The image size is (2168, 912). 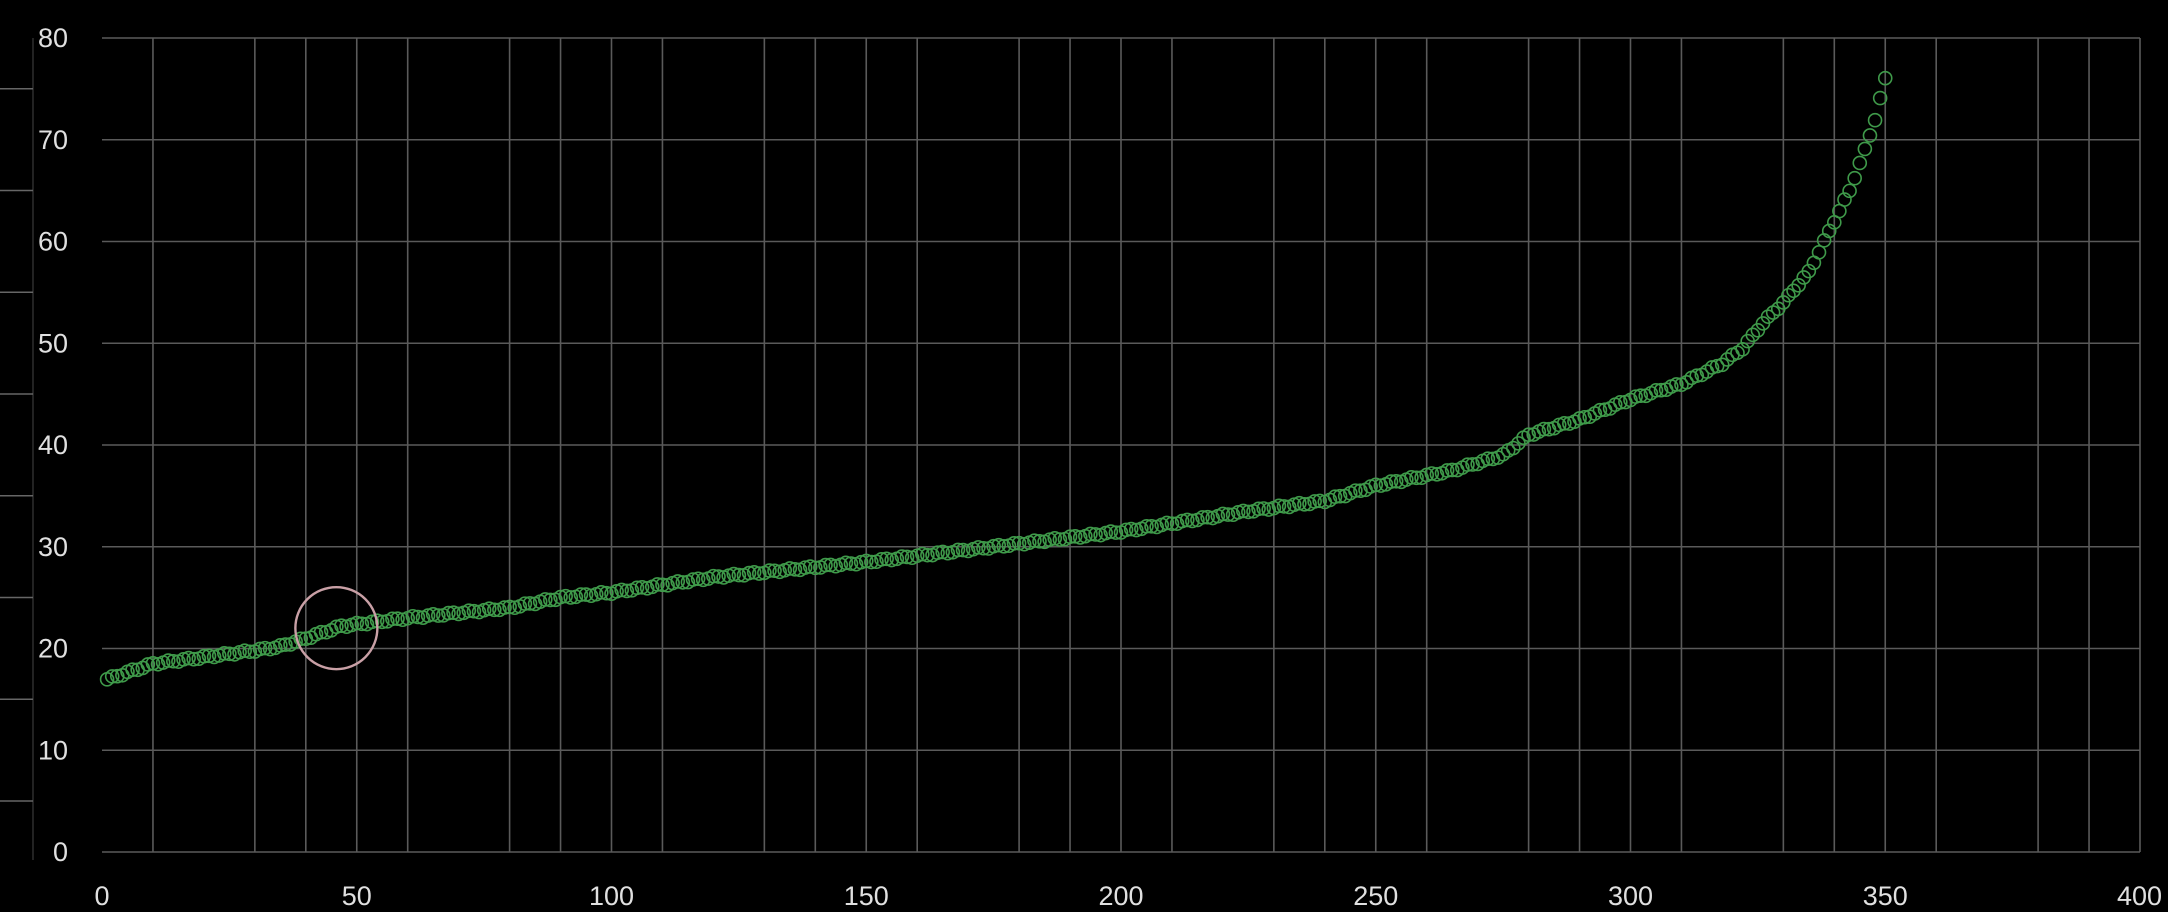 I want to click on y-tick-label: 0, so click(x=60, y=852).